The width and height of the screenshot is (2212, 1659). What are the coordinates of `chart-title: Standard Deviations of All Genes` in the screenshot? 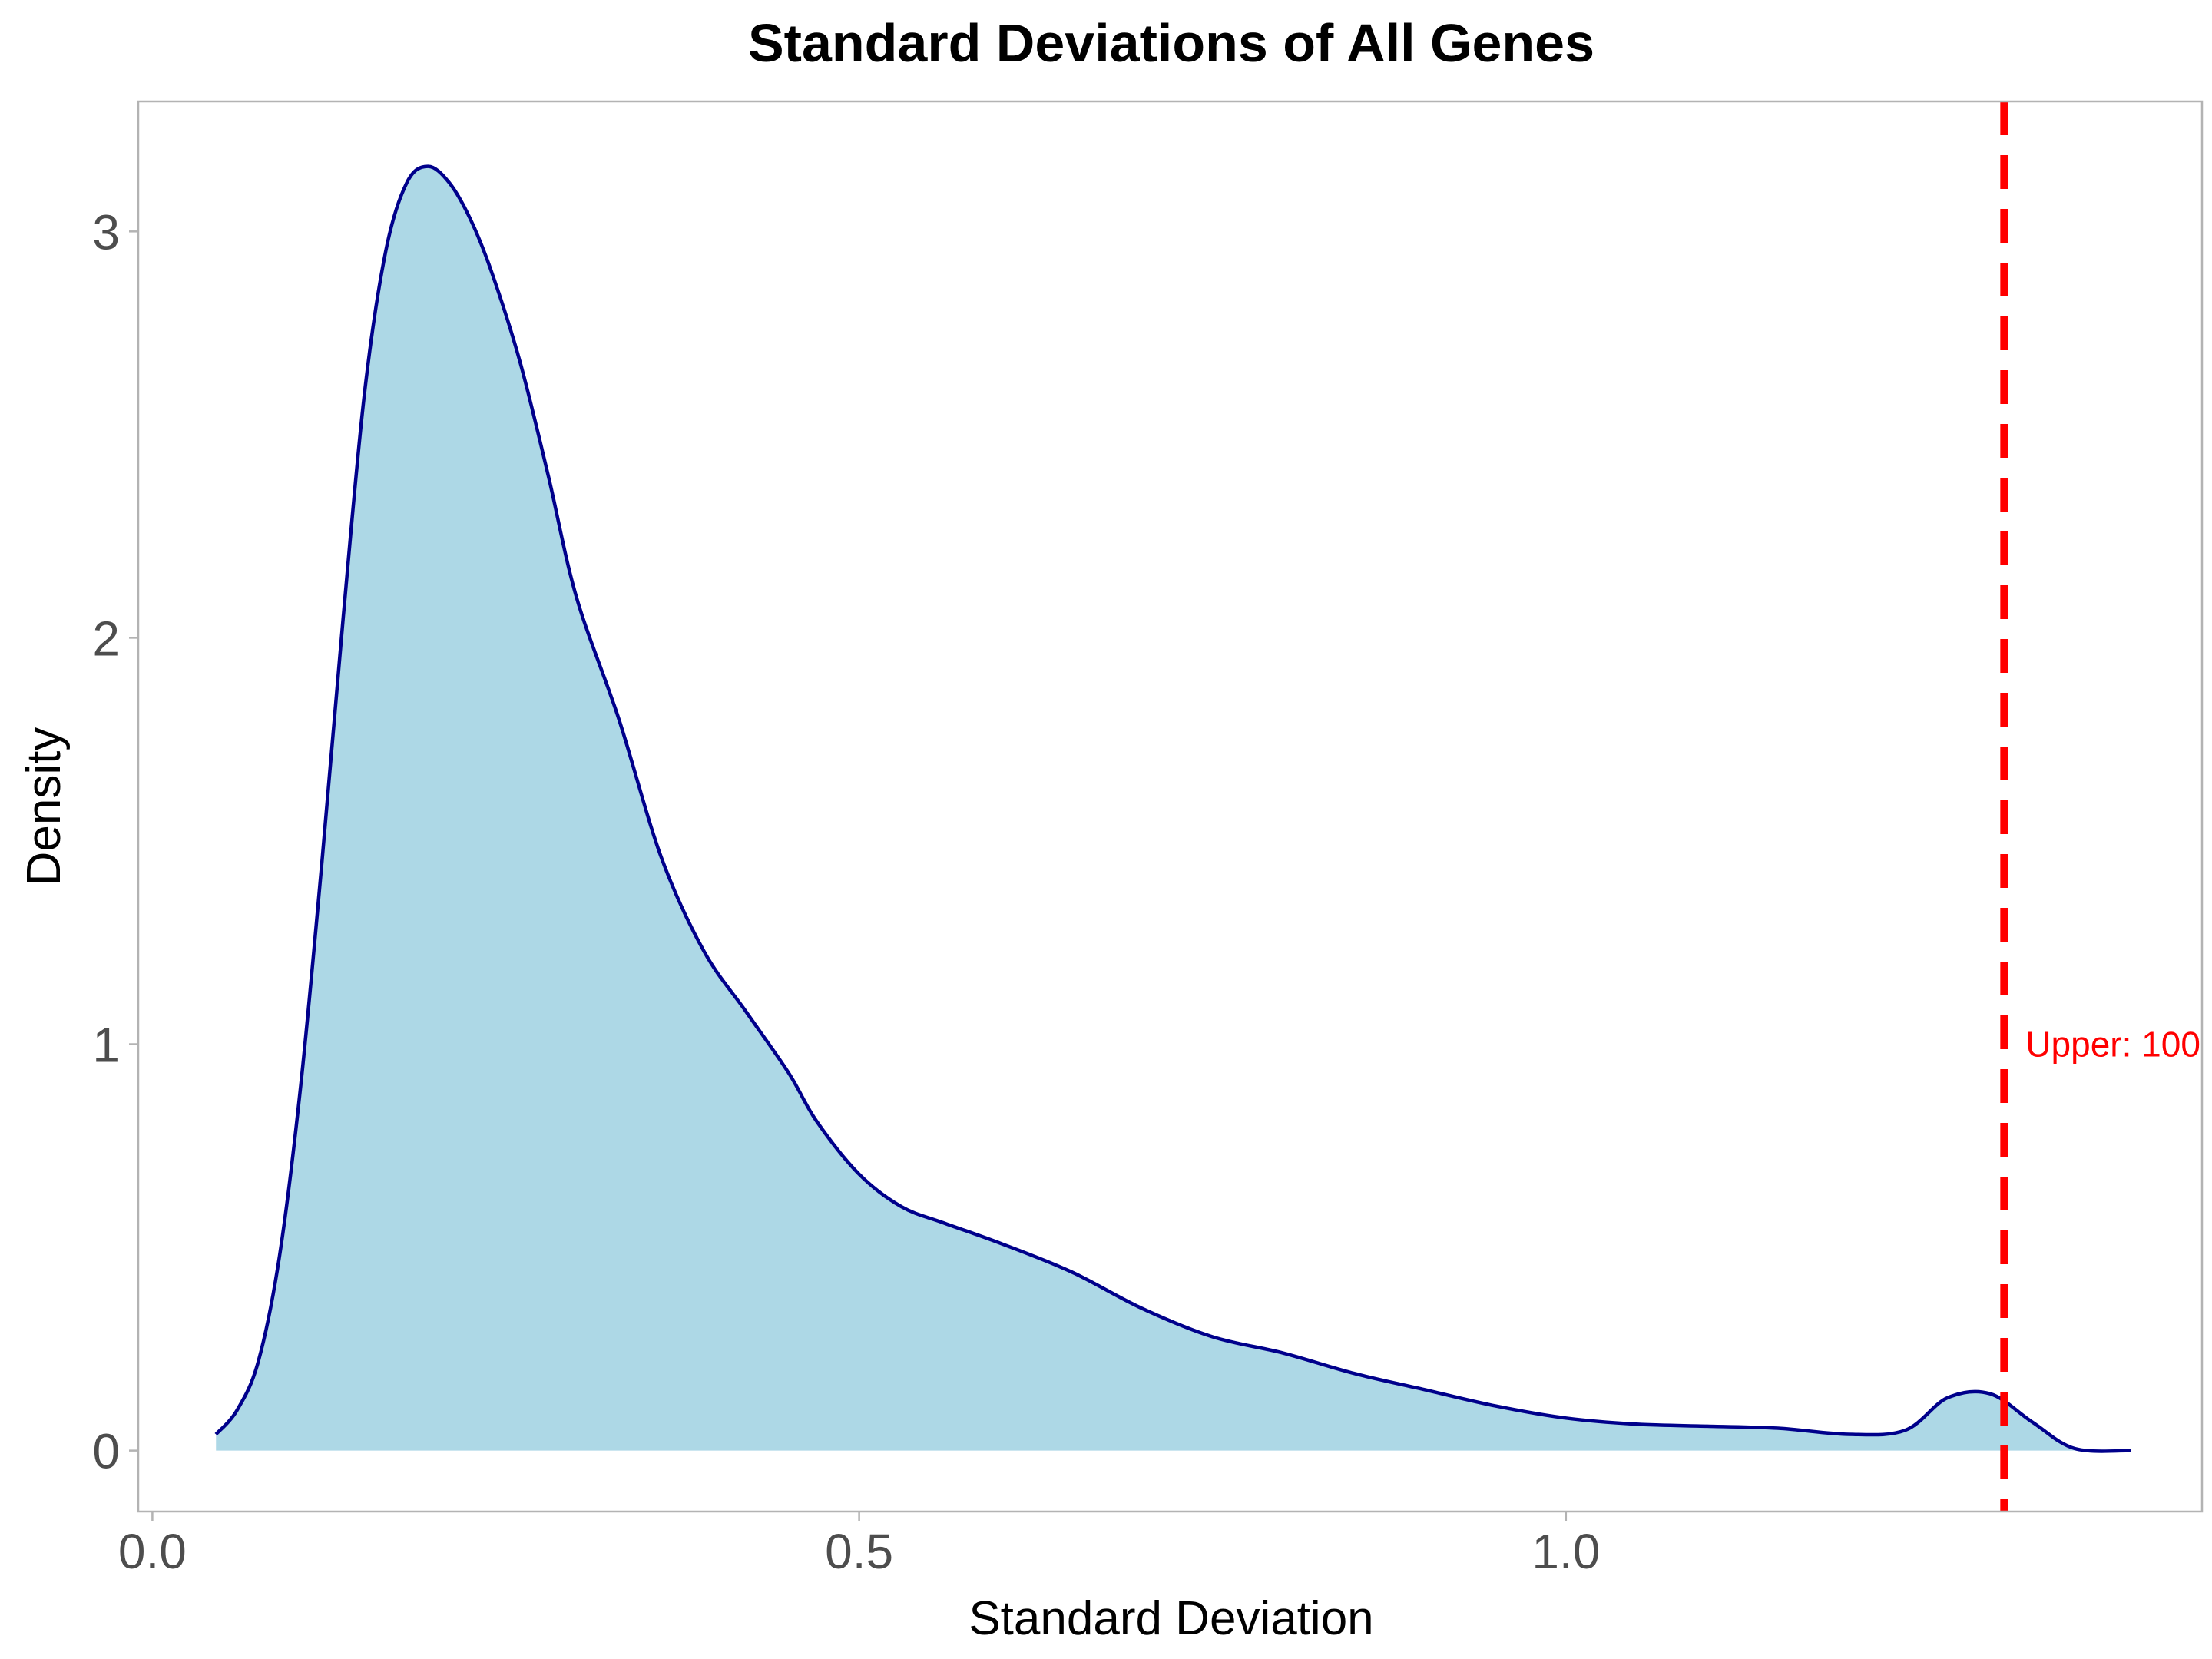 It's located at (1171, 43).